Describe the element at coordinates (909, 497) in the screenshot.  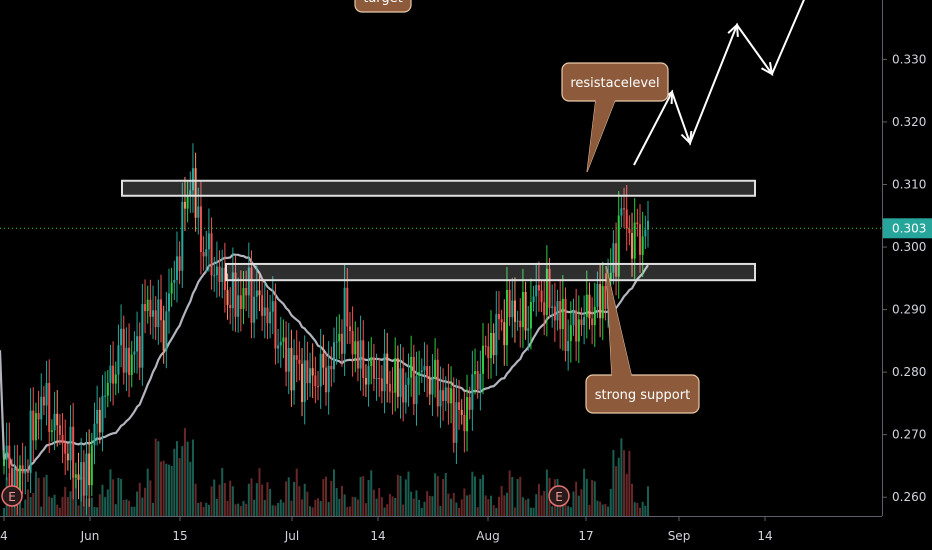
I see `y-tick-label: 0.260` at that location.